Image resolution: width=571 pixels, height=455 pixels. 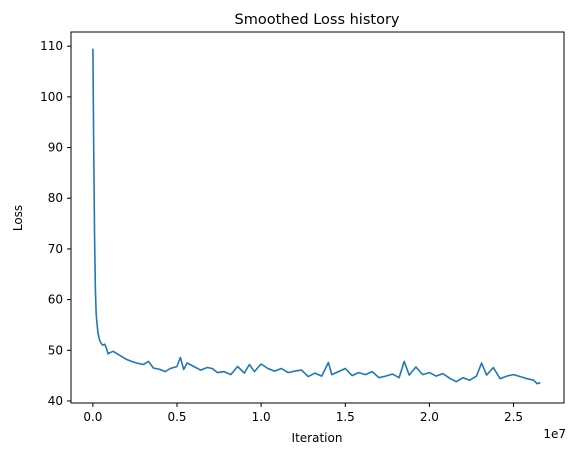 What do you see at coordinates (55, 300) in the screenshot?
I see `y-tick-label: 60` at bounding box center [55, 300].